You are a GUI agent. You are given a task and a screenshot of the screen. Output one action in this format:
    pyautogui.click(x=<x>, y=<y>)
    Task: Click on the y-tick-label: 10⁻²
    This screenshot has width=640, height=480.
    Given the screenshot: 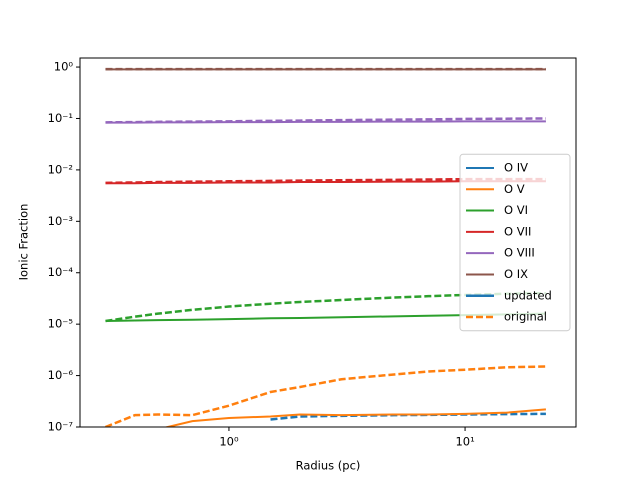 What is the action you would take?
    pyautogui.click(x=60, y=169)
    